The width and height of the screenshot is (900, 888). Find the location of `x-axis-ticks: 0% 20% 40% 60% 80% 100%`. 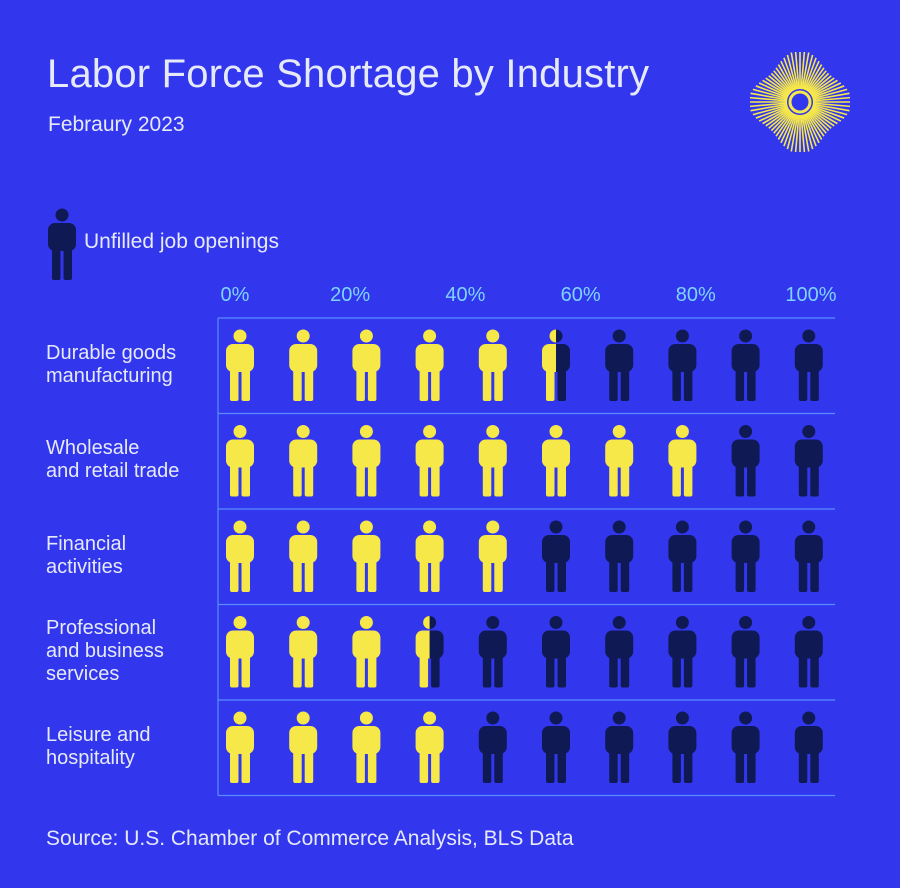

x-axis-ticks: 0% 20% 40% 60% 80% 100% is located at coordinates (450, 299).